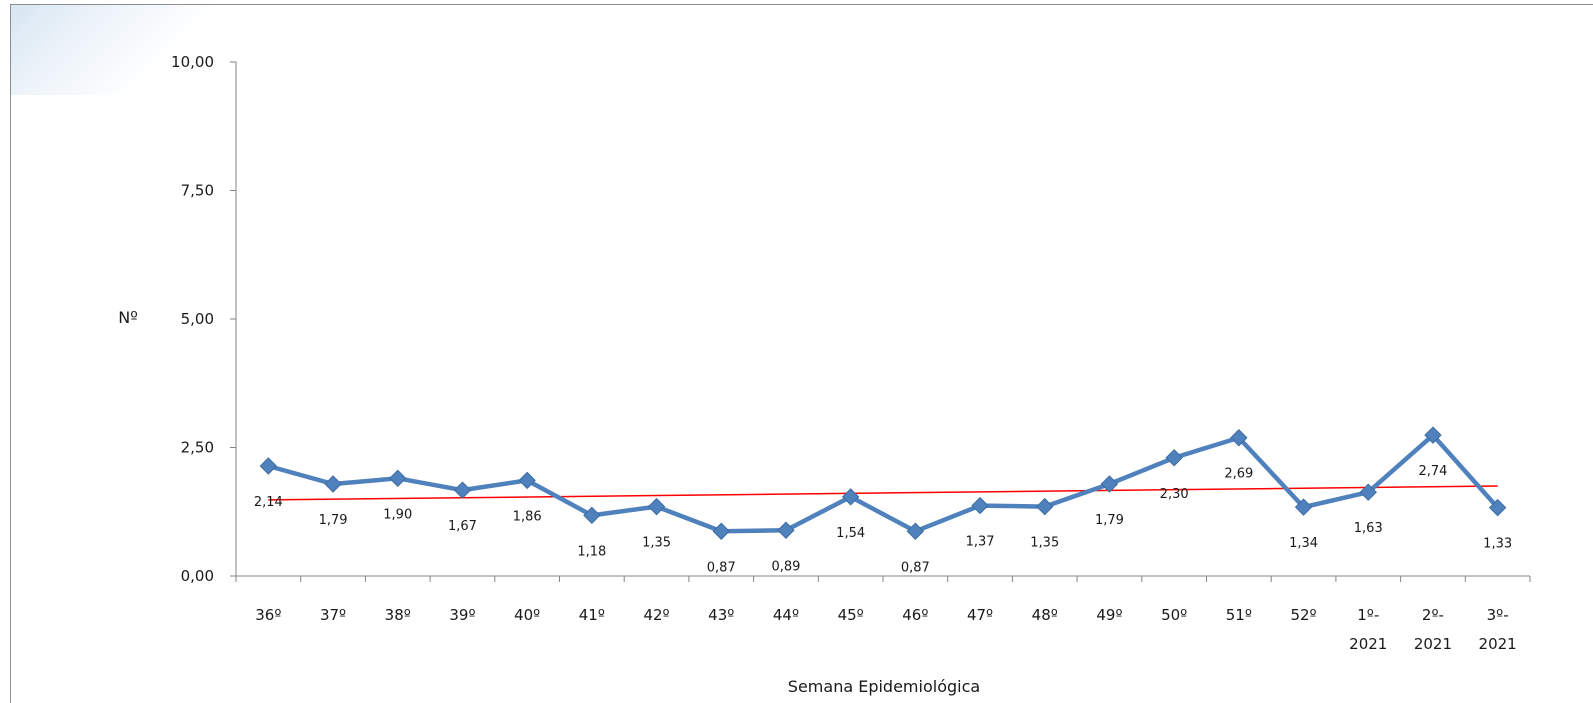 The width and height of the screenshot is (1593, 703). I want to click on x-tick-label-line: 36º, so click(268, 615).